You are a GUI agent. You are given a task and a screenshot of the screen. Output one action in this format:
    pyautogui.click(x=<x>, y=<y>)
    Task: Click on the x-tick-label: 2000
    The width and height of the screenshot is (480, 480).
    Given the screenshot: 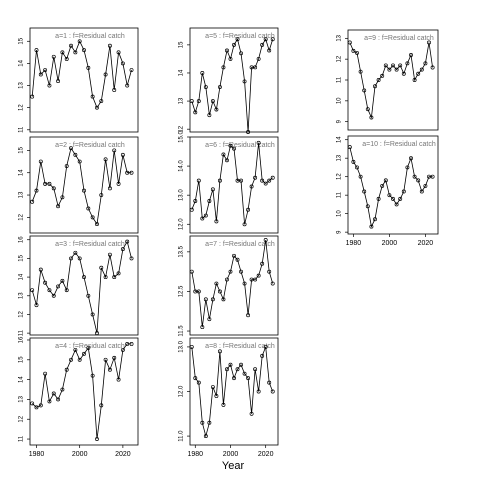 What is the action you would take?
    pyautogui.click(x=390, y=243)
    